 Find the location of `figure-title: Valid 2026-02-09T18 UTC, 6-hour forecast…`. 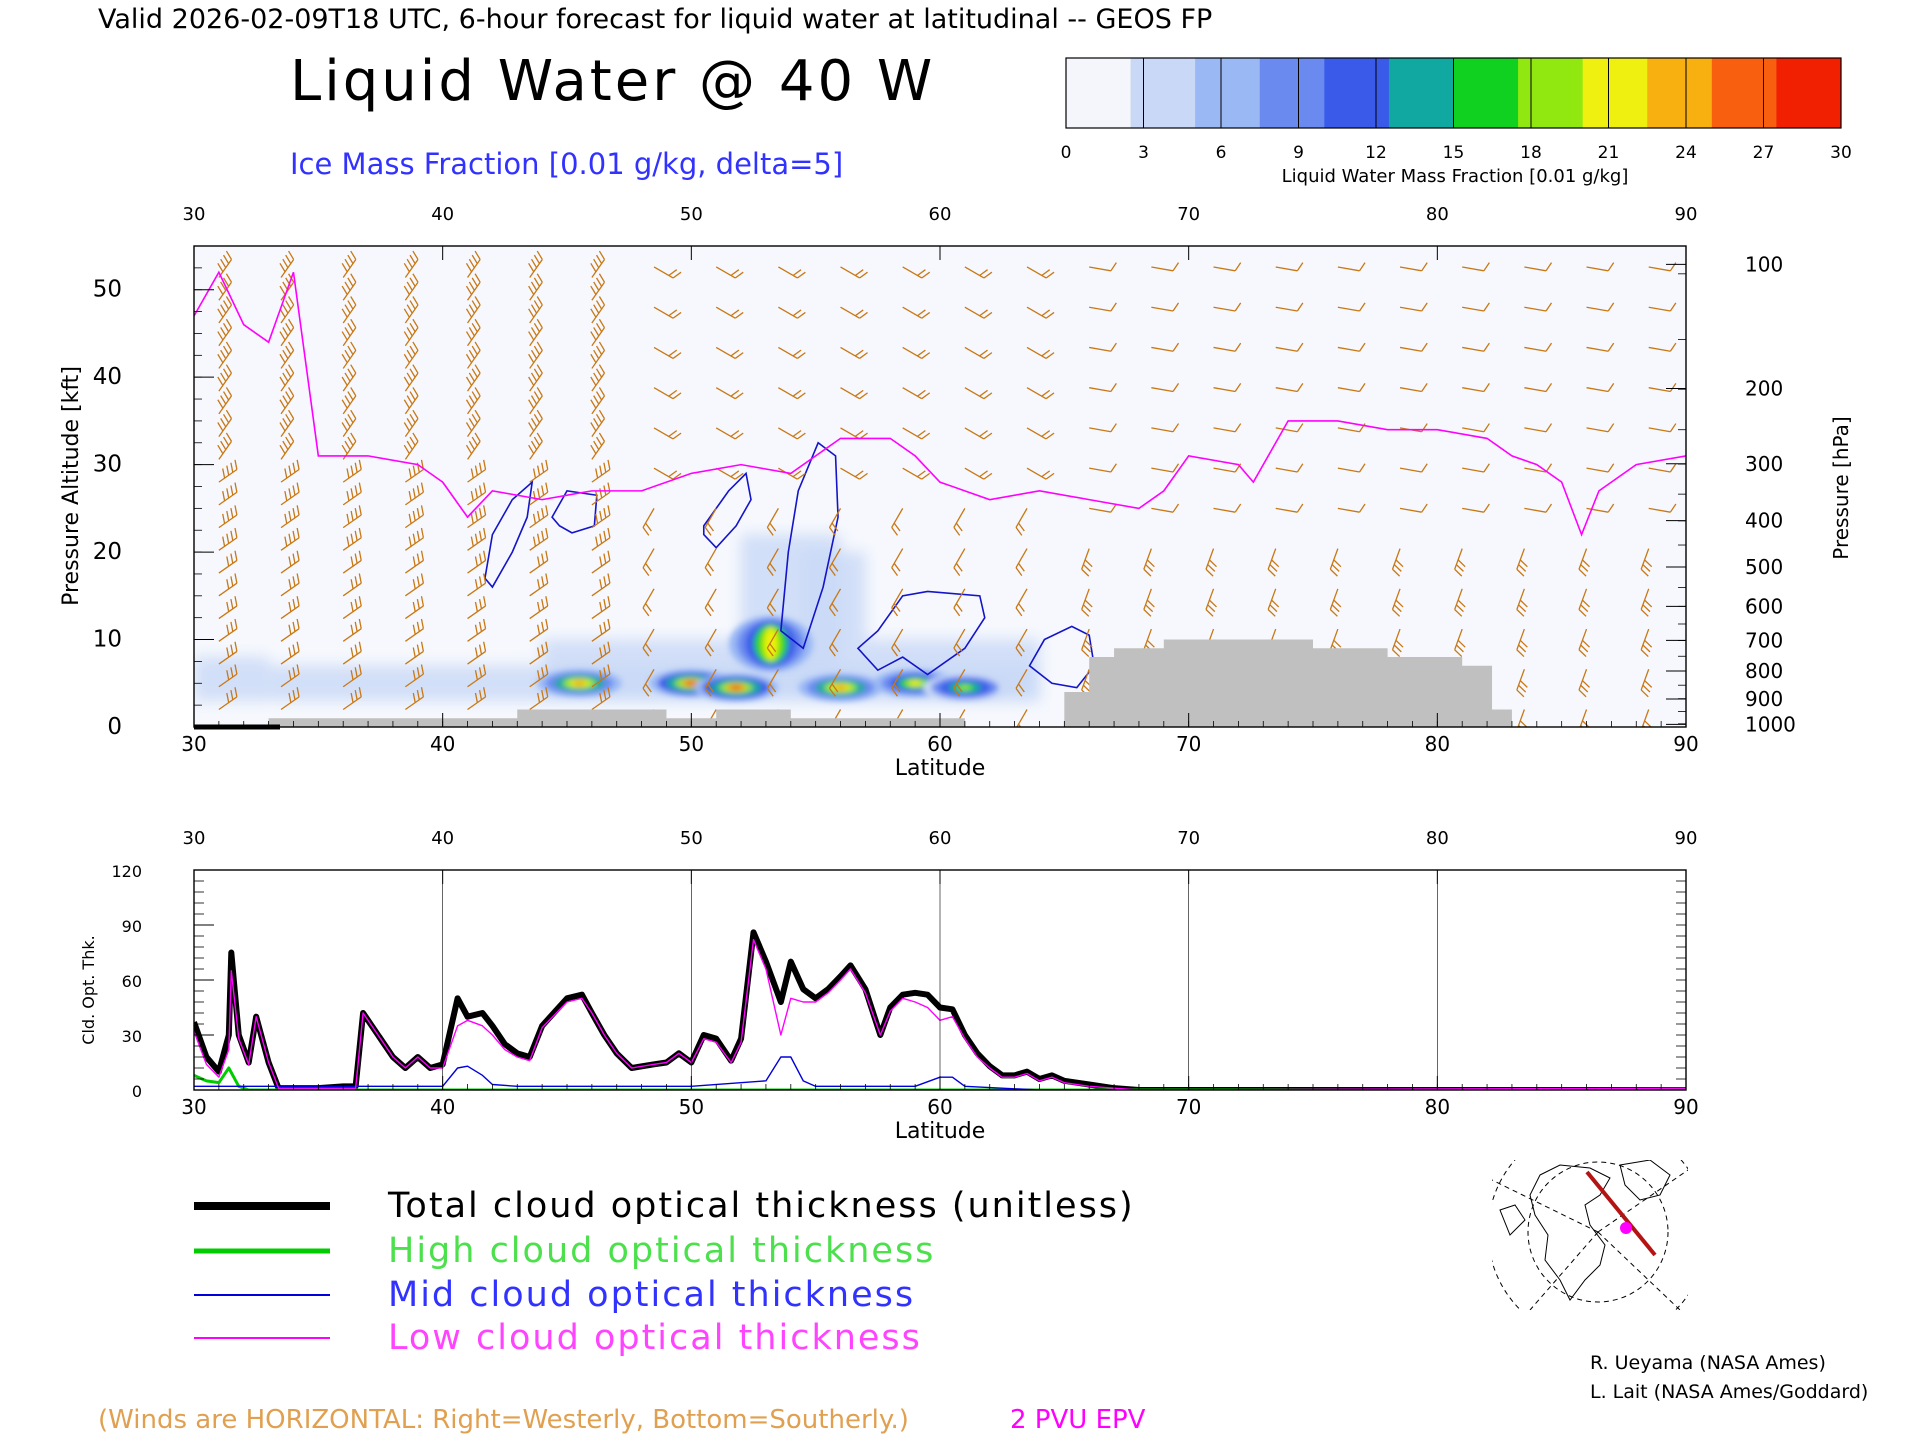

figure-title: Valid 2026-02-09T18 UTC, 6-hour forecast… is located at coordinates (655, 19).